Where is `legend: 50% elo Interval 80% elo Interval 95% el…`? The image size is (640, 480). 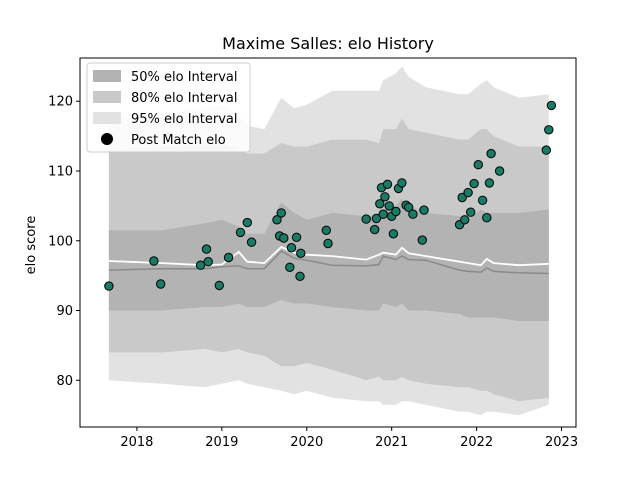 legend: 50% elo Interval 80% elo Interval 95% el… is located at coordinates (168, 107).